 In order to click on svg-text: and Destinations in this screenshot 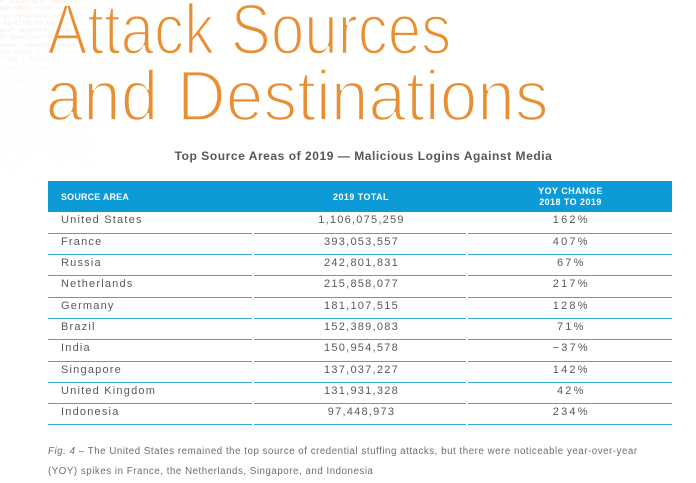, I will do `click(297, 96)`.